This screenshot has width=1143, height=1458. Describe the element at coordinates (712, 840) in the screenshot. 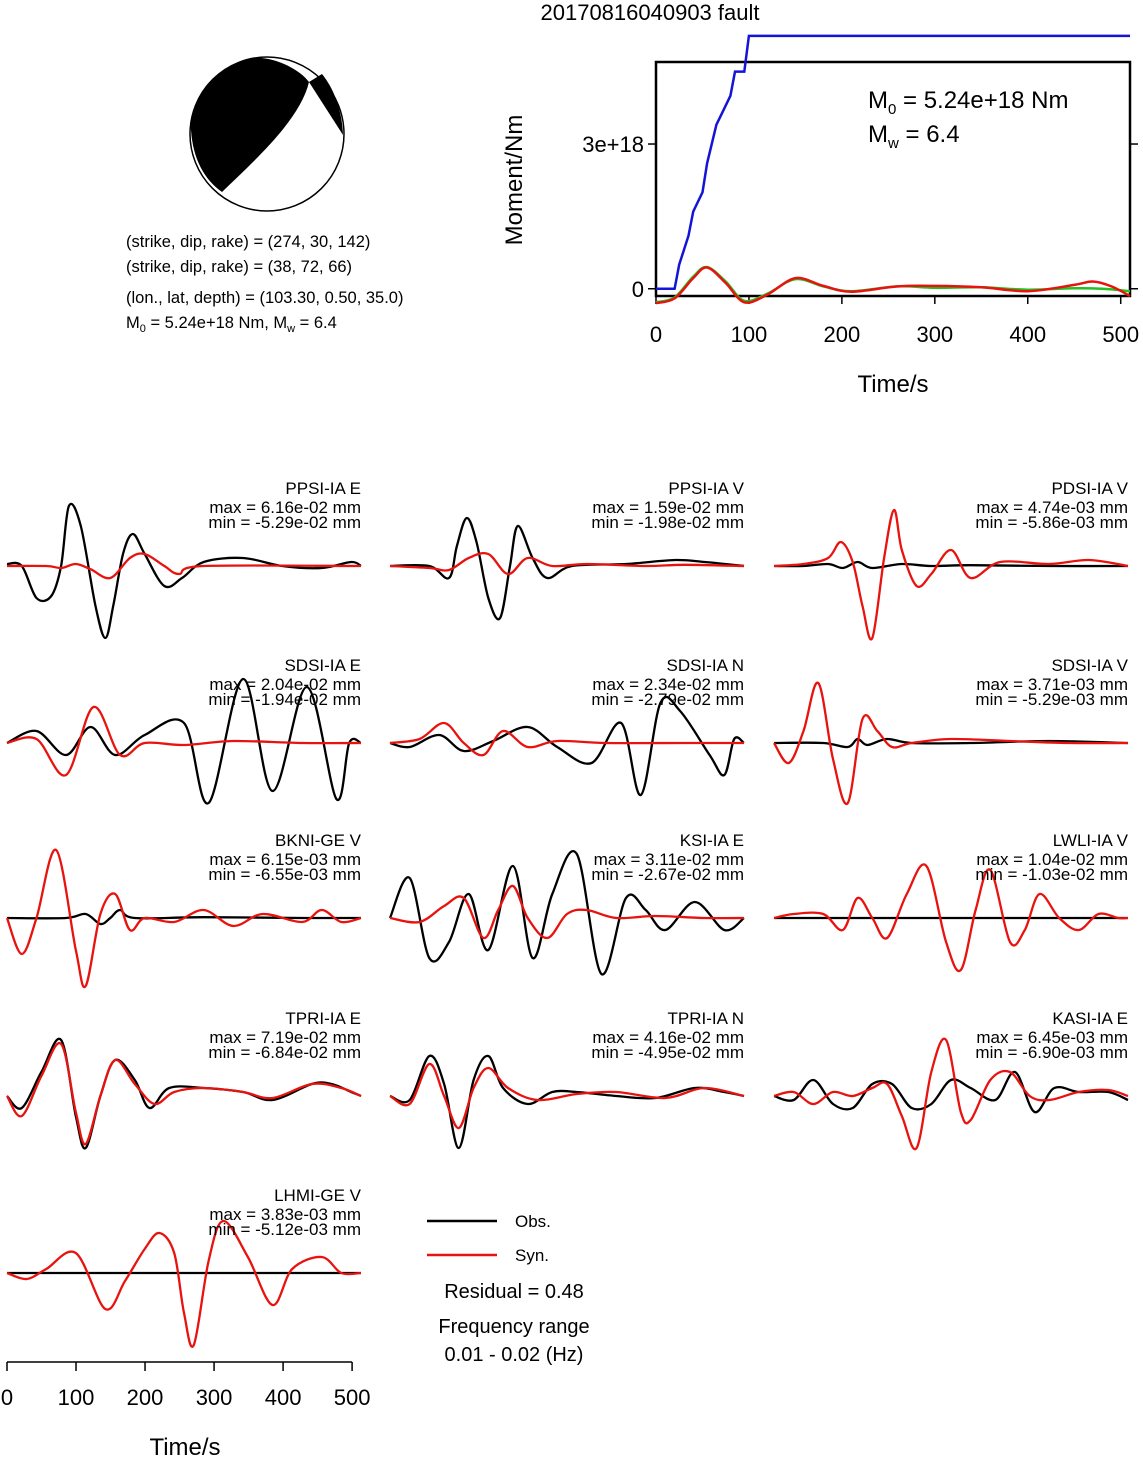

I see `station-label: KSI-IA E` at that location.